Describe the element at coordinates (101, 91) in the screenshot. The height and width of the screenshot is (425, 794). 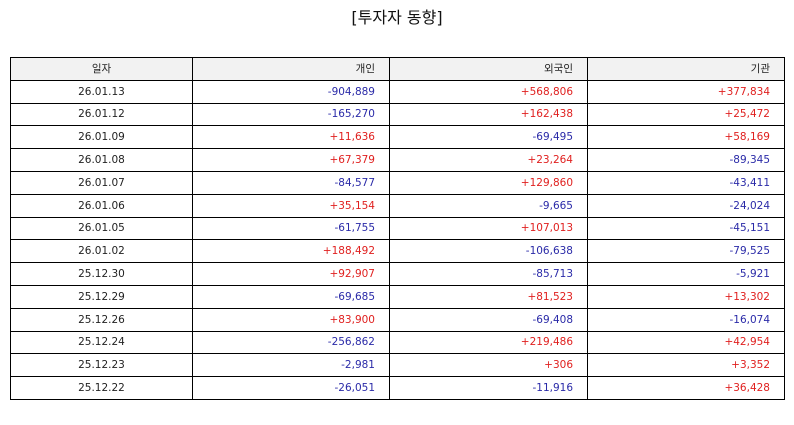
I see `date-cell: 26.01.13` at that location.